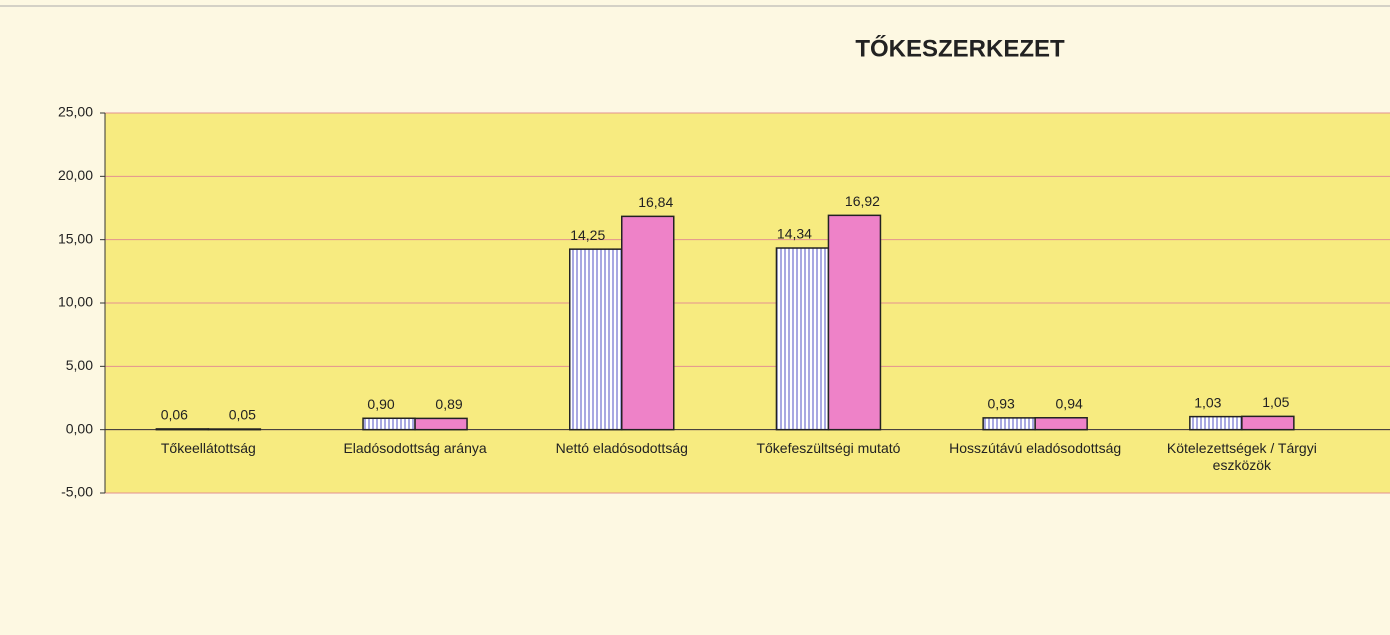 The image size is (1390, 635). Describe the element at coordinates (79, 428) in the screenshot. I see `y-tick-label: 0,00` at that location.